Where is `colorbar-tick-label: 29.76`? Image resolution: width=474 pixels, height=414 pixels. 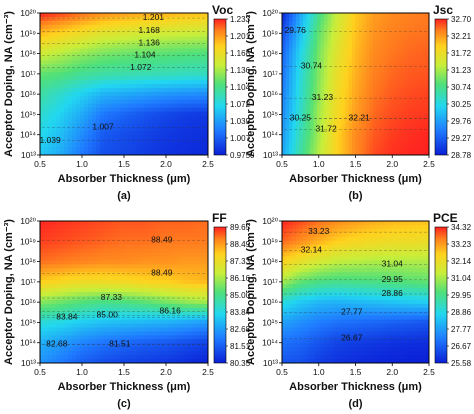
colorbar-tick-label: 29.76 is located at coordinates (461, 121).